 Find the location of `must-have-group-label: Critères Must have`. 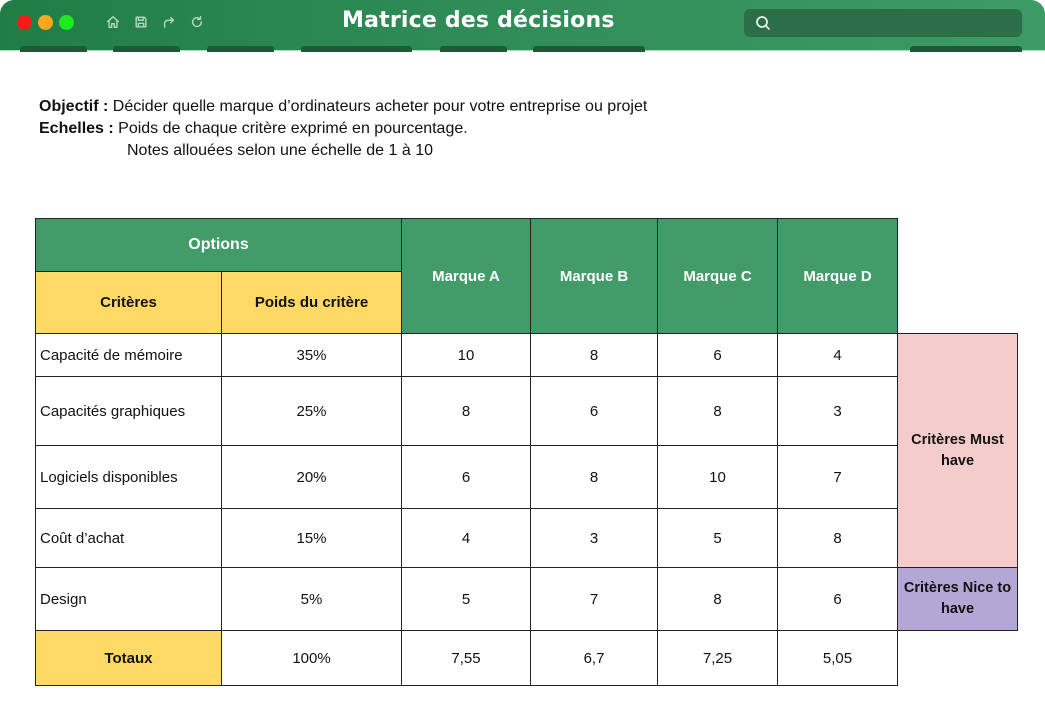

must-have-group-label: Critères Must have is located at coordinates (957, 450).